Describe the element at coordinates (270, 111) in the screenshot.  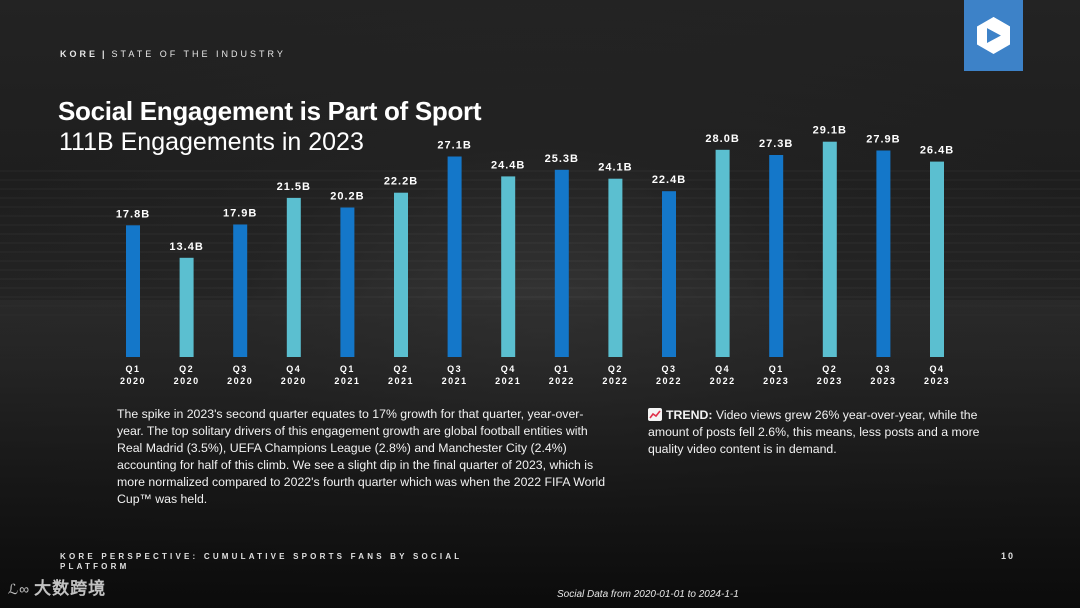
I see `page-title: Social Engagement is Part of Sport` at that location.